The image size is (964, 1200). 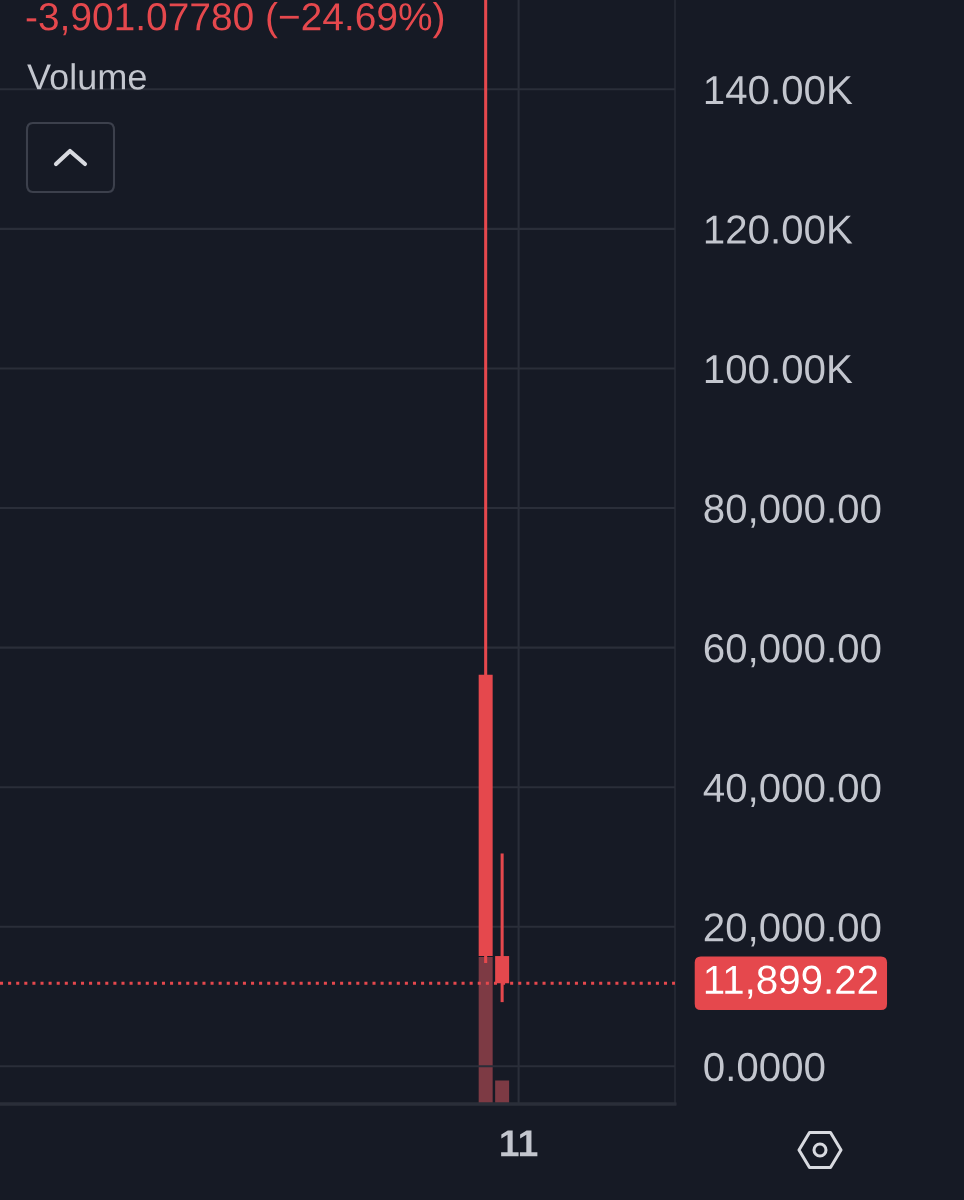 I want to click on y-tick-label: 100.00K, so click(x=779, y=369).